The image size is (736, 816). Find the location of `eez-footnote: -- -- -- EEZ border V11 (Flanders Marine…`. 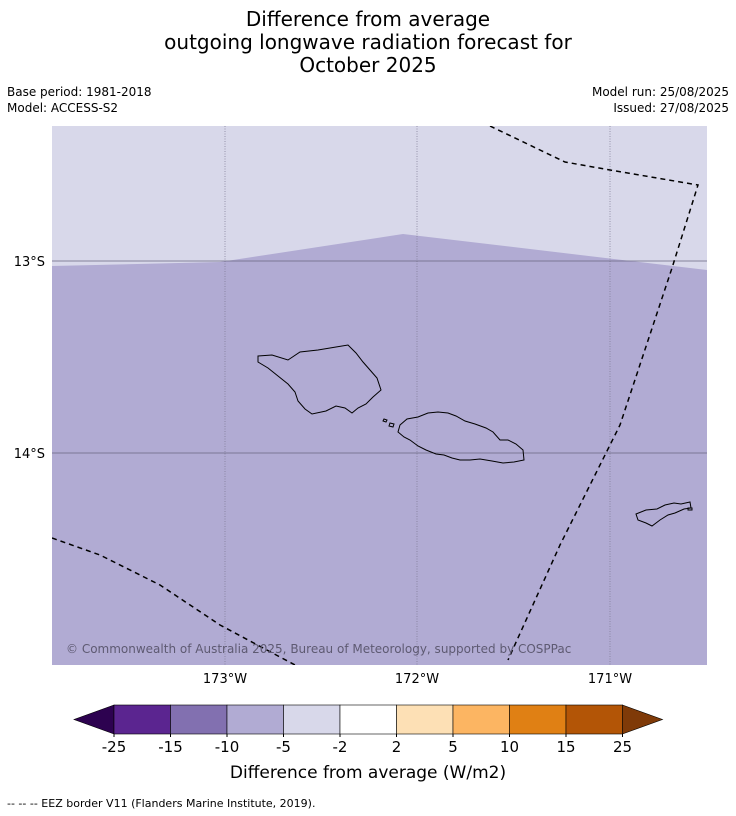

eez-footnote: -- -- -- EEZ border V11 (Flanders Marine… is located at coordinates (161, 804).